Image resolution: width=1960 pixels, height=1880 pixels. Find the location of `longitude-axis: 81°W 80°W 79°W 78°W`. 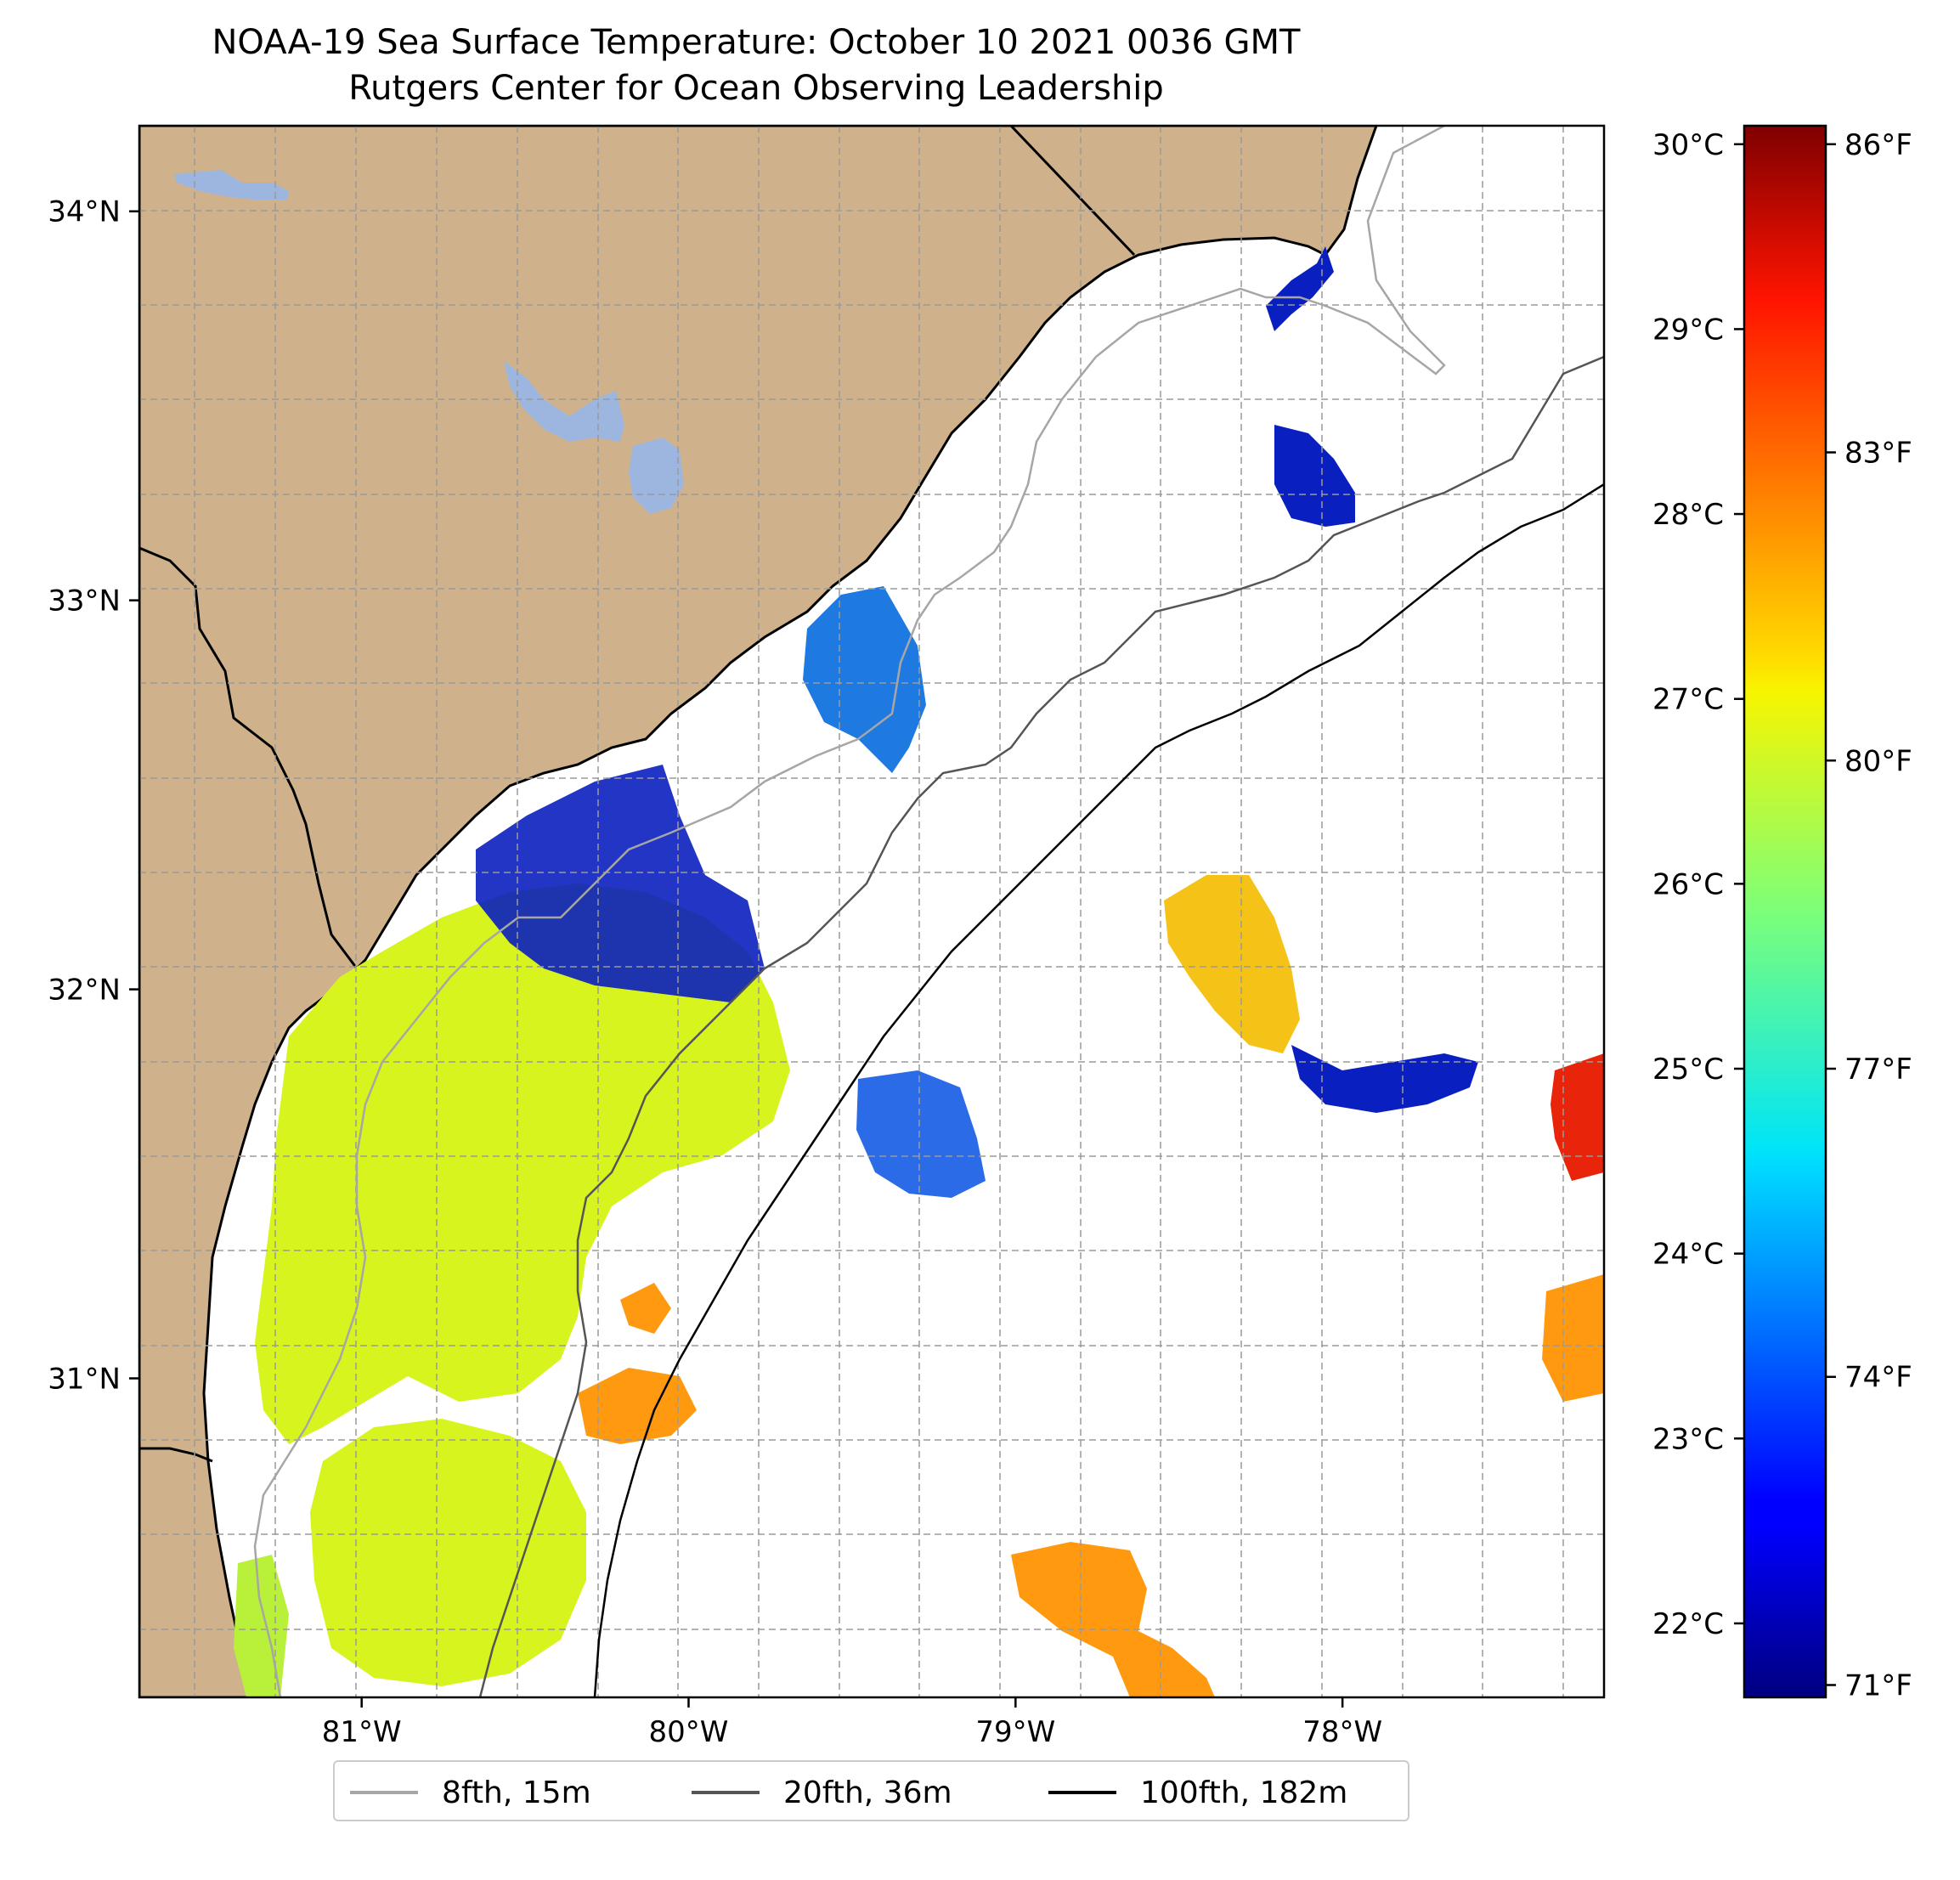

longitude-axis: 81°W 80°W 79°W 78°W is located at coordinates (852, 1723).